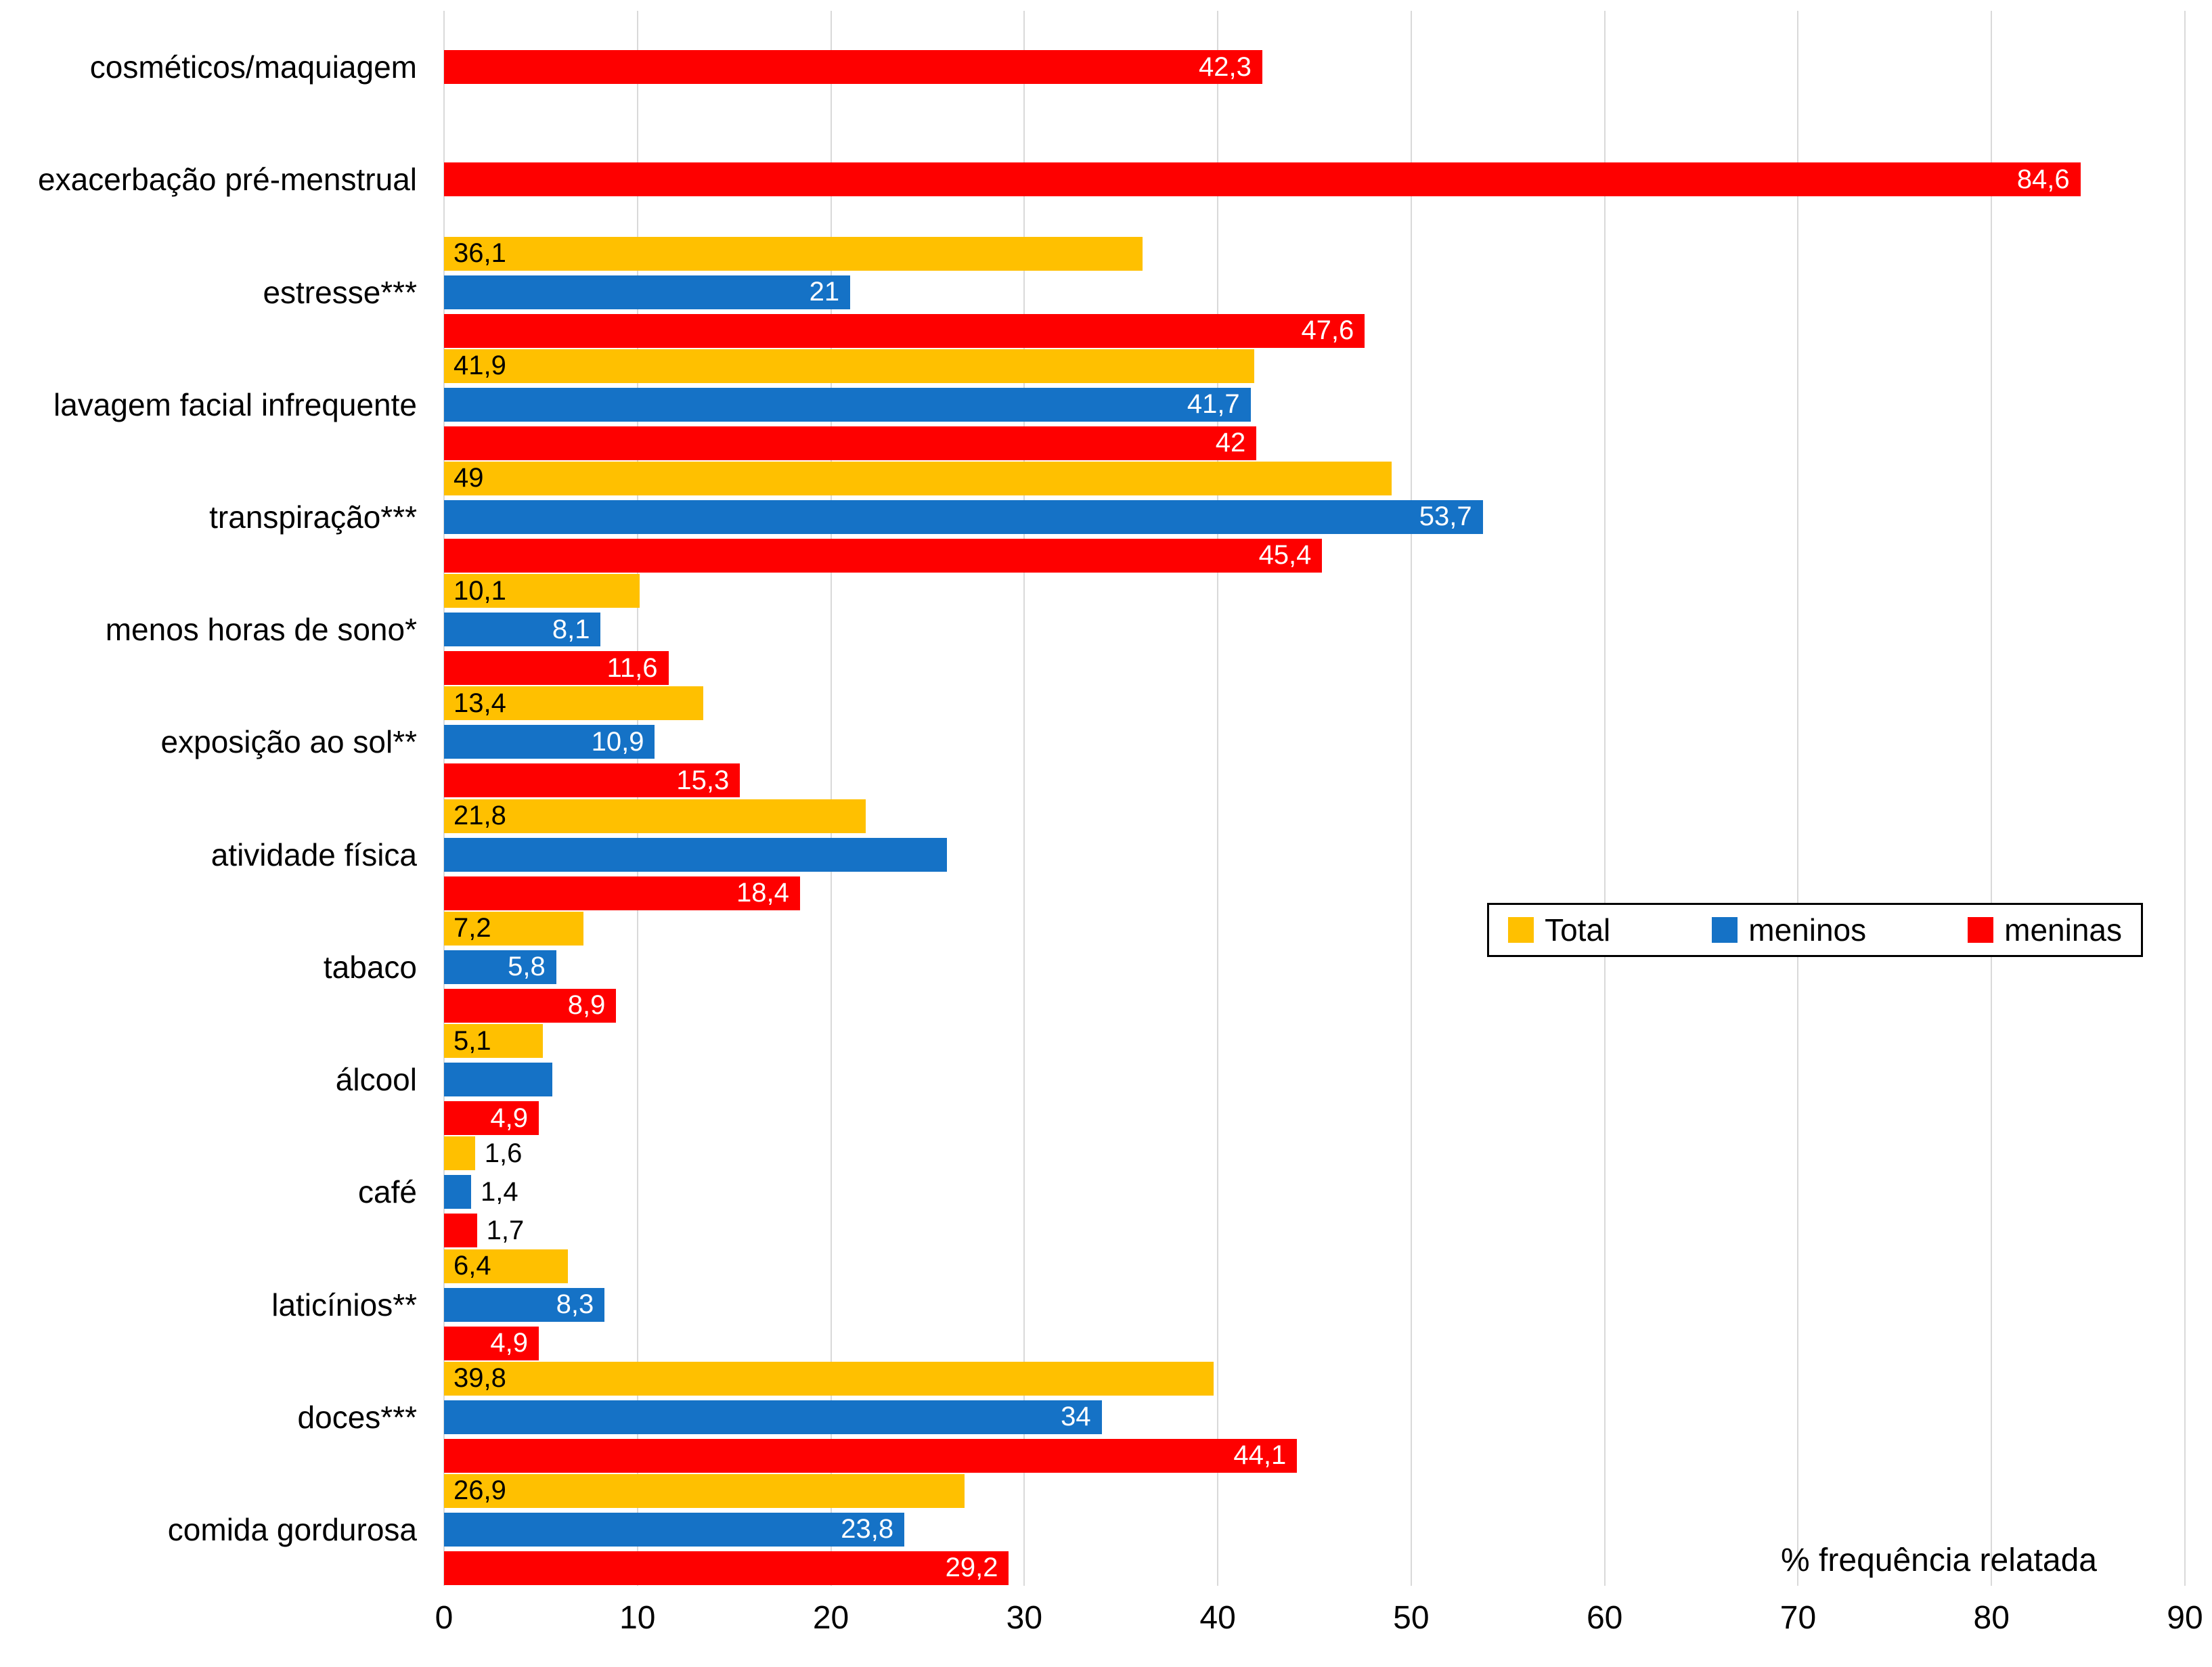 This screenshot has height=1667, width=2212. Describe the element at coordinates (480, 816) in the screenshot. I see `bar-value-label: 21,8` at that location.